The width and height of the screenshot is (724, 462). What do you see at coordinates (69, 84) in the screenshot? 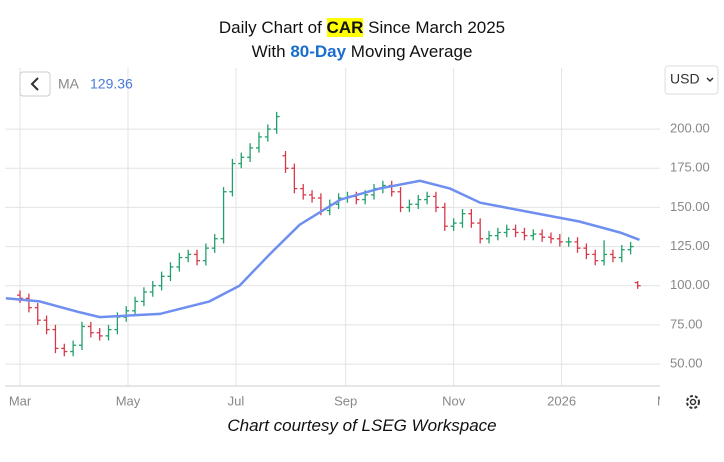
I see `ma-label: MA` at bounding box center [69, 84].